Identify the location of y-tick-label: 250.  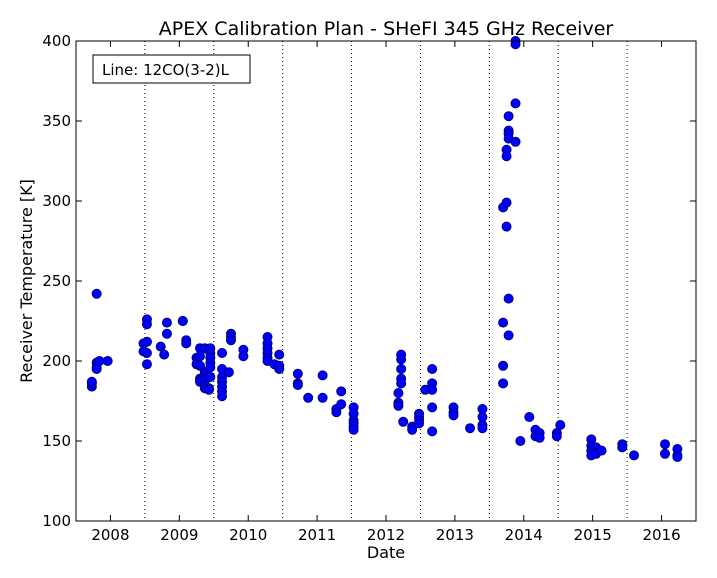
(56, 281).